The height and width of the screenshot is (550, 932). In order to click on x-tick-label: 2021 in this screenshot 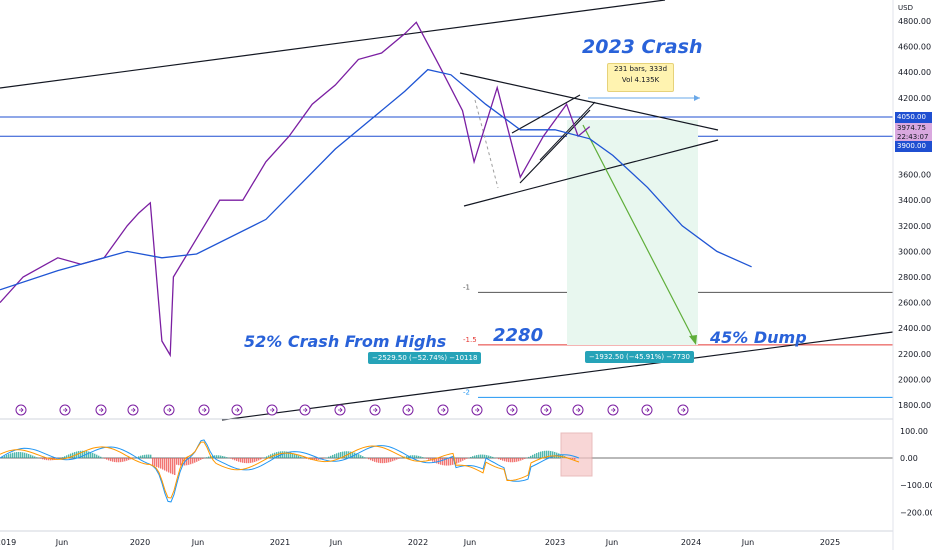, I will do `click(280, 542)`.